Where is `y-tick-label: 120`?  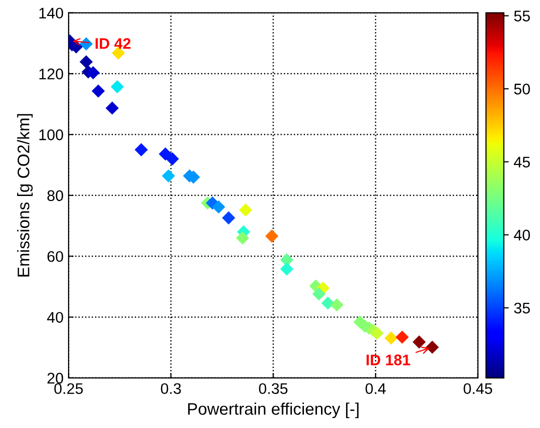
y-tick-label: 120 is located at coordinates (51, 74).